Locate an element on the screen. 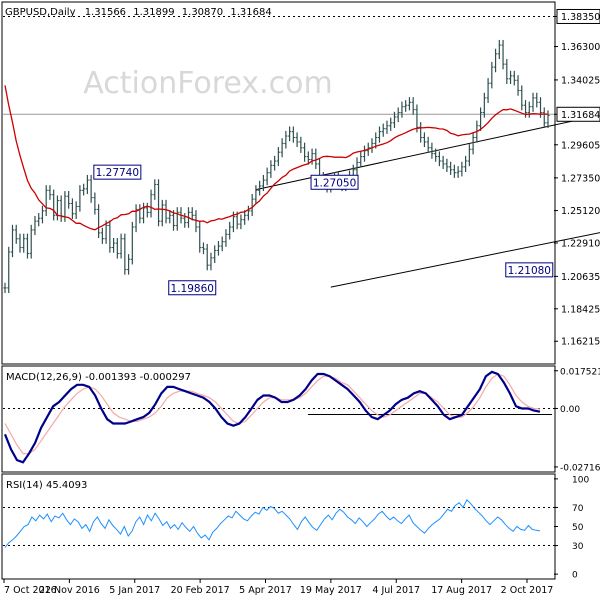 The width and height of the screenshot is (600, 600). rsi-tick-label: 100 is located at coordinates (580, 480).